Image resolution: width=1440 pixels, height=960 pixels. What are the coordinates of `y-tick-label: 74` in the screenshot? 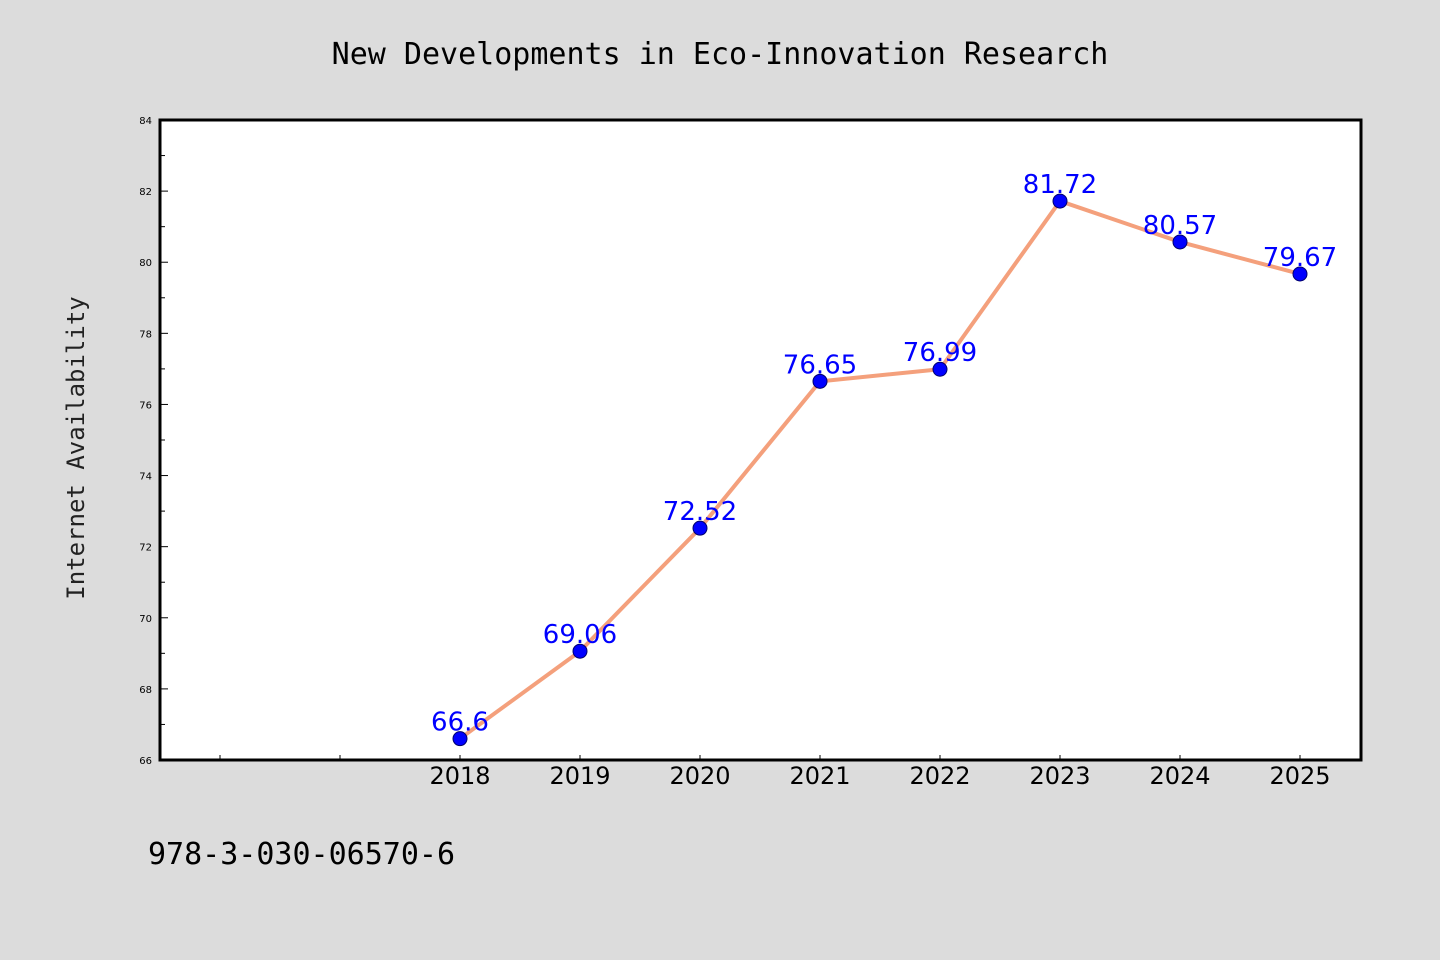 It's located at (145, 477).